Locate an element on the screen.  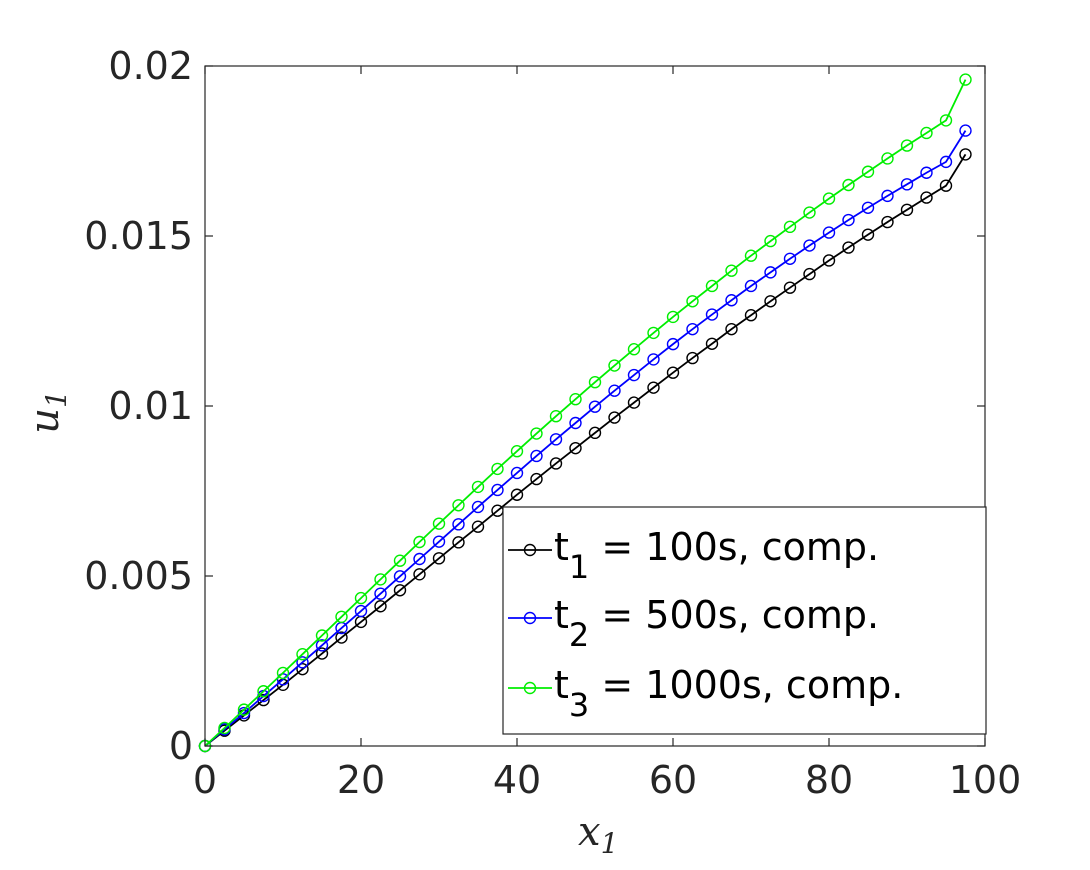
x-tick-label: 100 is located at coordinates (985, 780).